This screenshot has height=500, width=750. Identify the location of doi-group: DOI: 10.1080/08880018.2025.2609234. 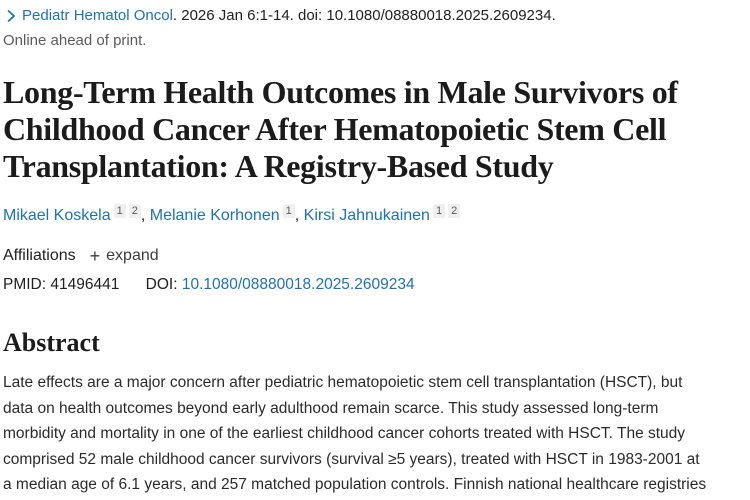
(280, 284).